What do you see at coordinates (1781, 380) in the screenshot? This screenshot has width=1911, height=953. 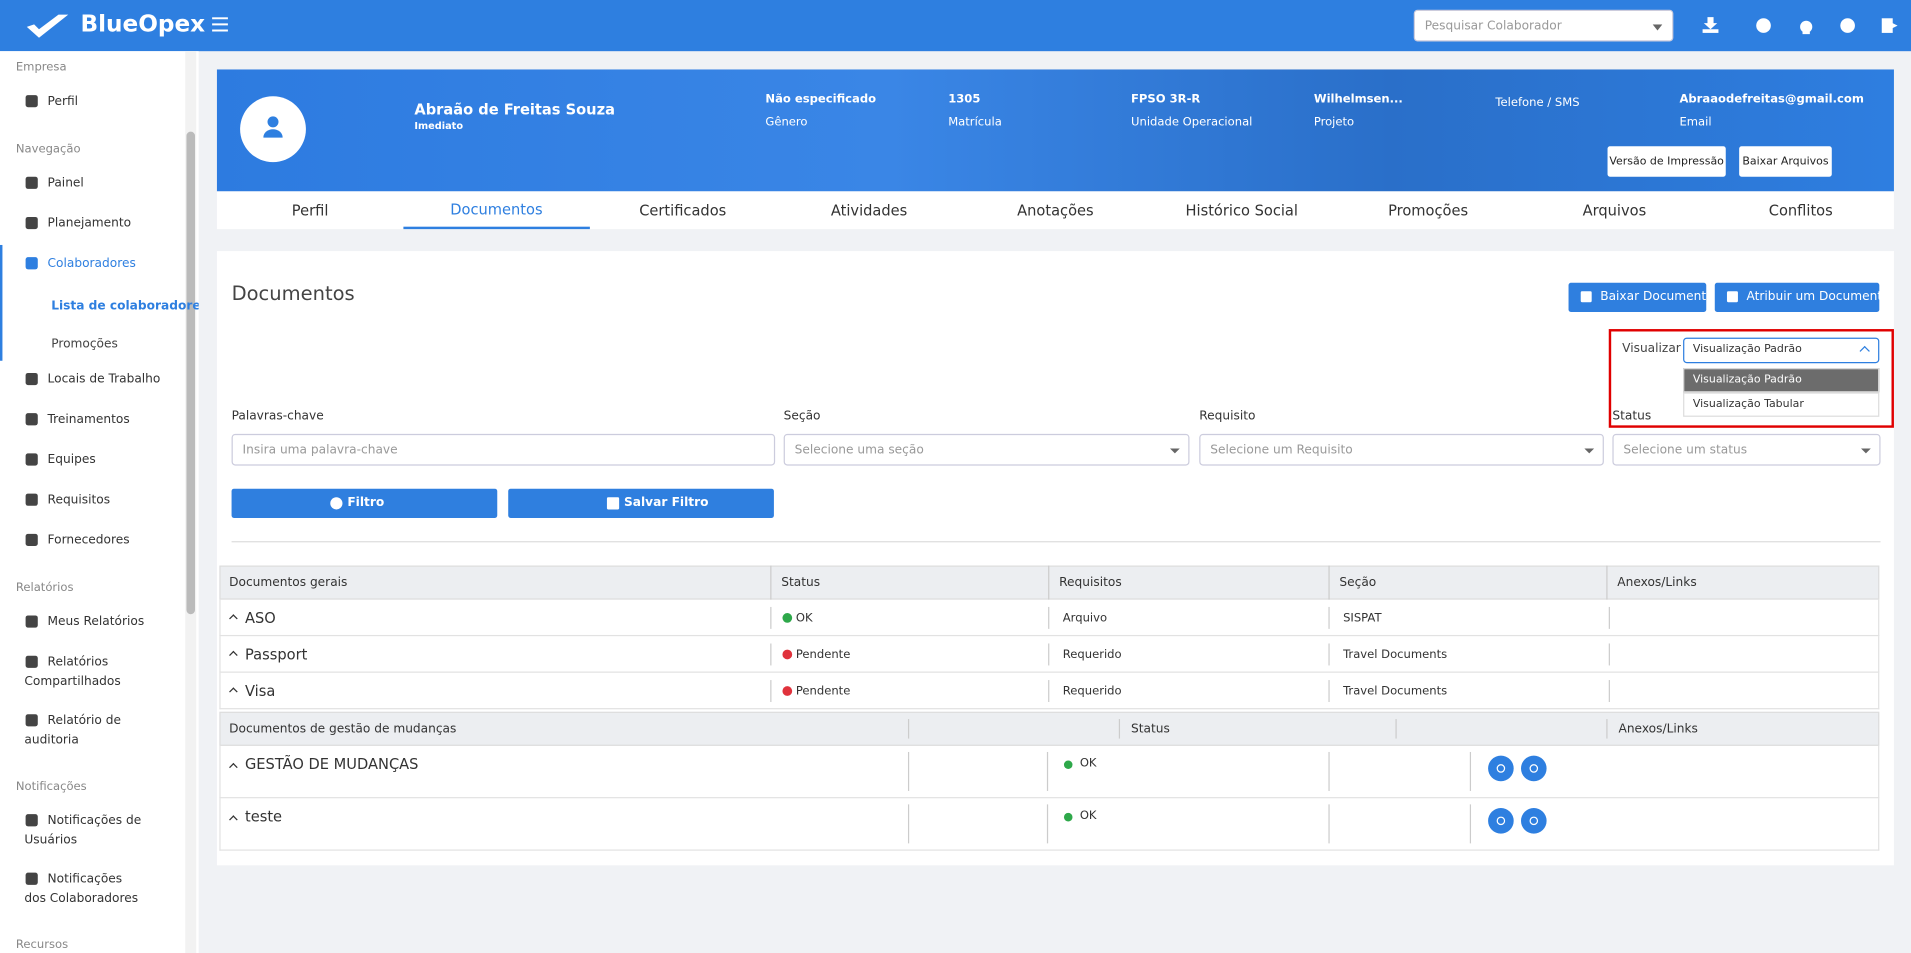 I see `view-option: Visualização Padrão` at bounding box center [1781, 380].